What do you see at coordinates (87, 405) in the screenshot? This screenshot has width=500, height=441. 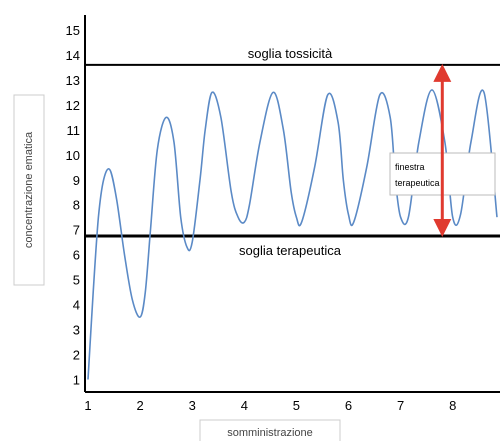 I see `x-tick-label: 1` at bounding box center [87, 405].